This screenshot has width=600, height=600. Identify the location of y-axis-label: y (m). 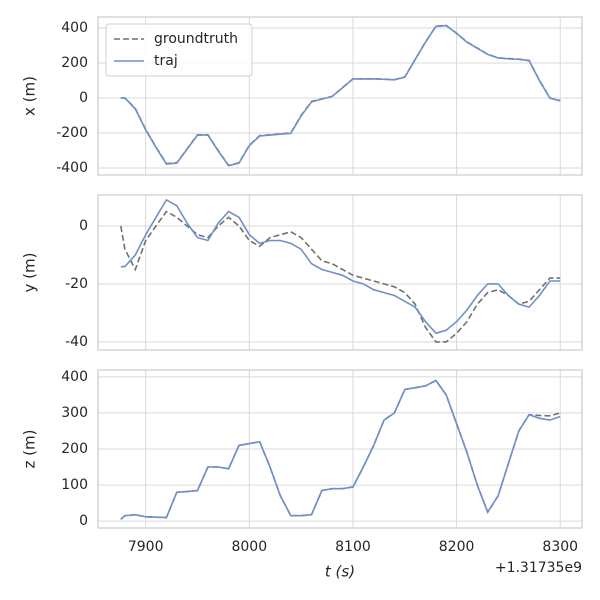
(30, 273).